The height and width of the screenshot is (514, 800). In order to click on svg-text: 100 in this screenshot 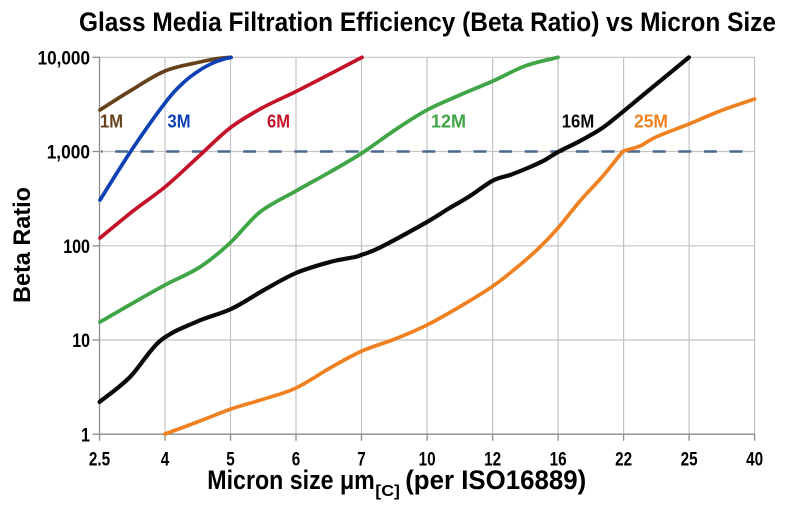, I will do `click(76, 247)`.